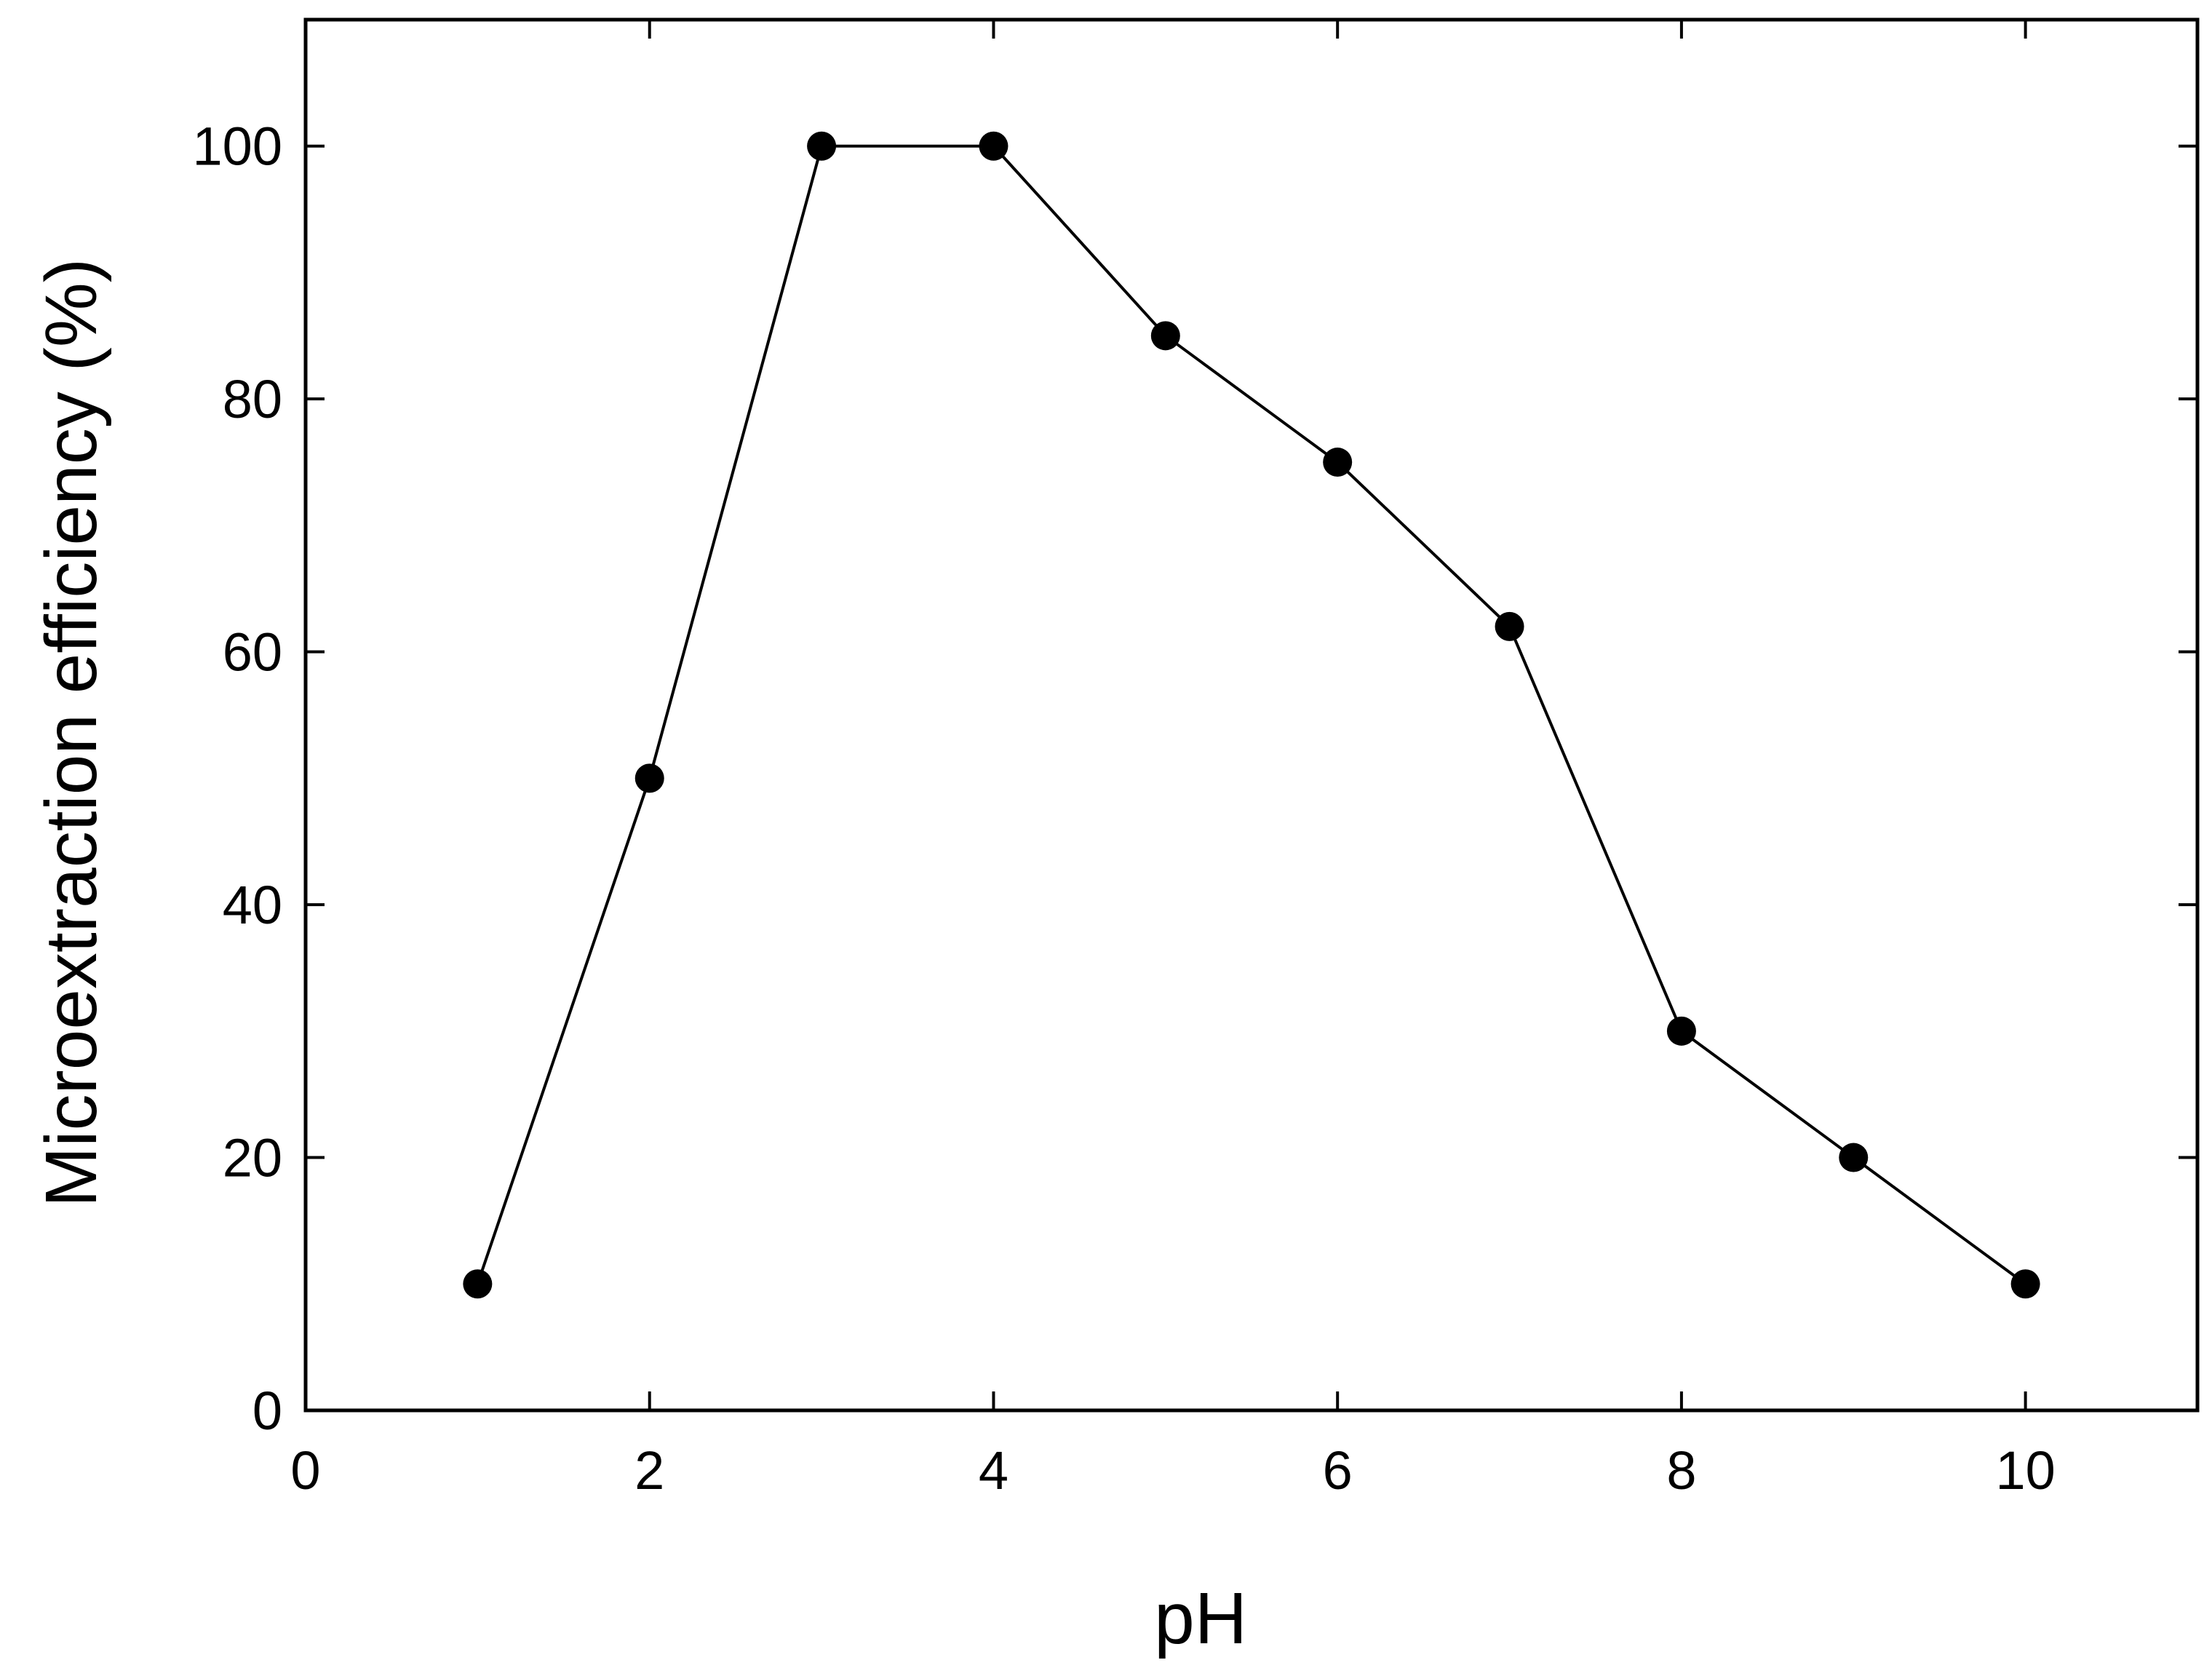 This screenshot has height=1668, width=2212. Describe the element at coordinates (993, 1470) in the screenshot. I see `x-tick-label: 4` at that location.